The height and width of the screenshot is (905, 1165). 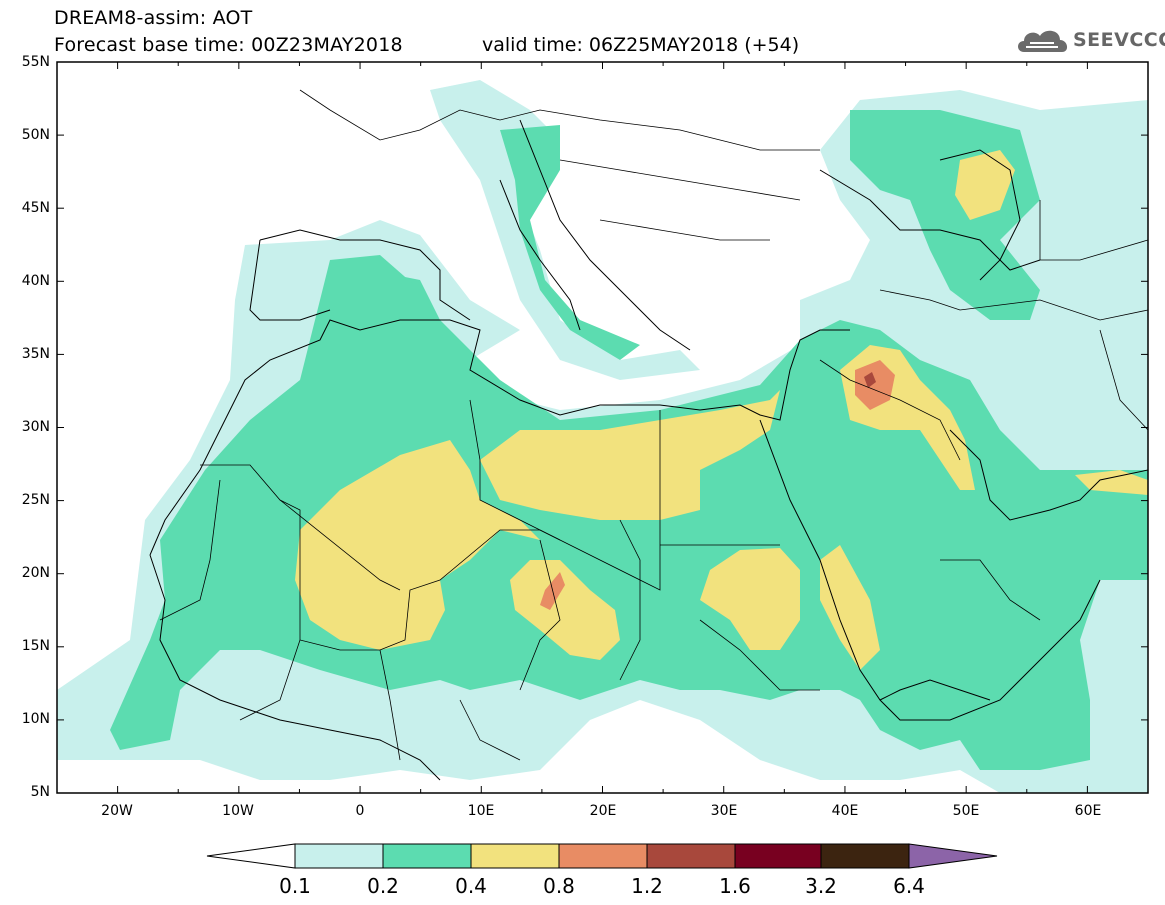 What do you see at coordinates (691, 856) in the screenshot?
I see `colorbar-bin-1.2` at bounding box center [691, 856].